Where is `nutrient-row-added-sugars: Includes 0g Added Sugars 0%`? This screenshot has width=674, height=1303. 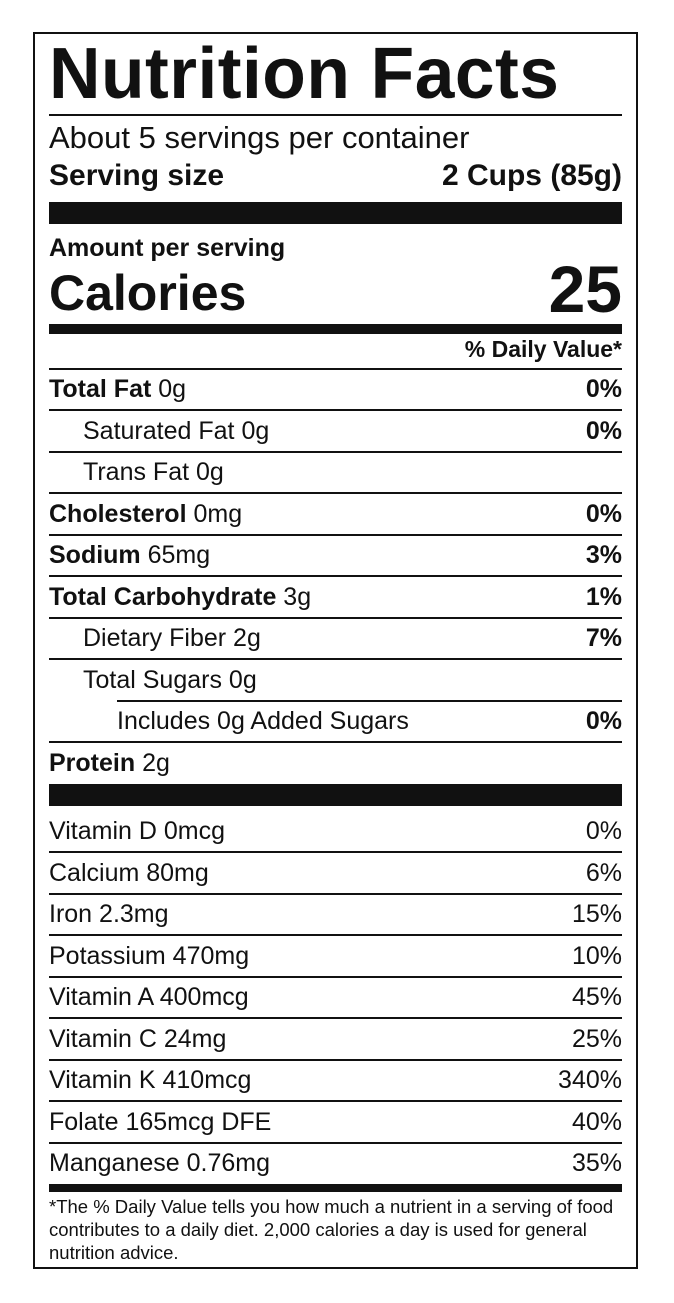
nutrient-row-added-sugars: Includes 0g Added Sugars 0% is located at coordinates (335, 721).